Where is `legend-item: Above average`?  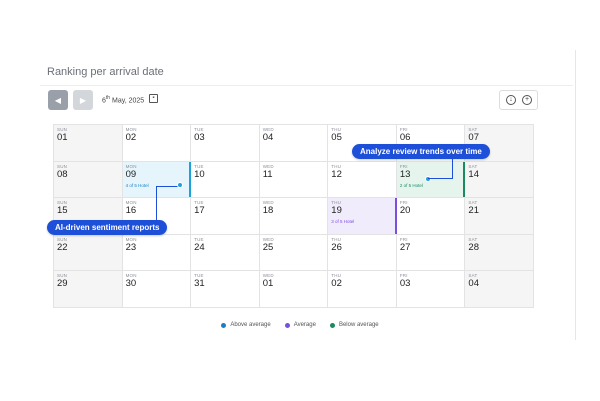 legend-item: Above average is located at coordinates (246, 325).